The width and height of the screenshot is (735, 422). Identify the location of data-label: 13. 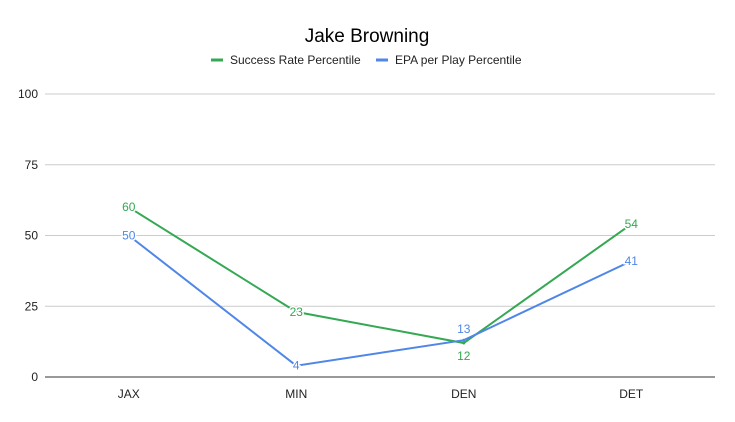
(464, 329).